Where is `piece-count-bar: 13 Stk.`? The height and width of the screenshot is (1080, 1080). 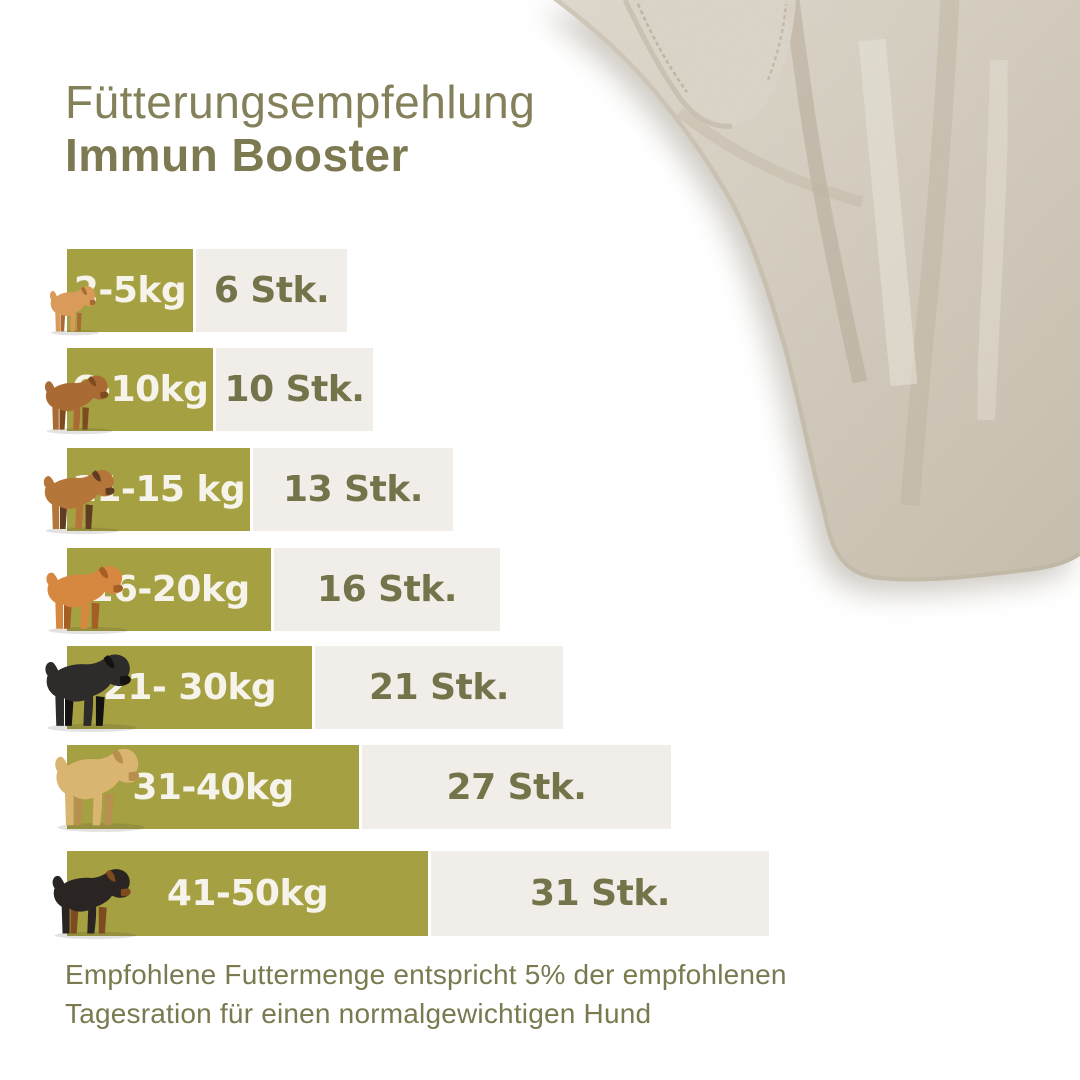
piece-count-bar: 13 Stk. is located at coordinates (353, 489).